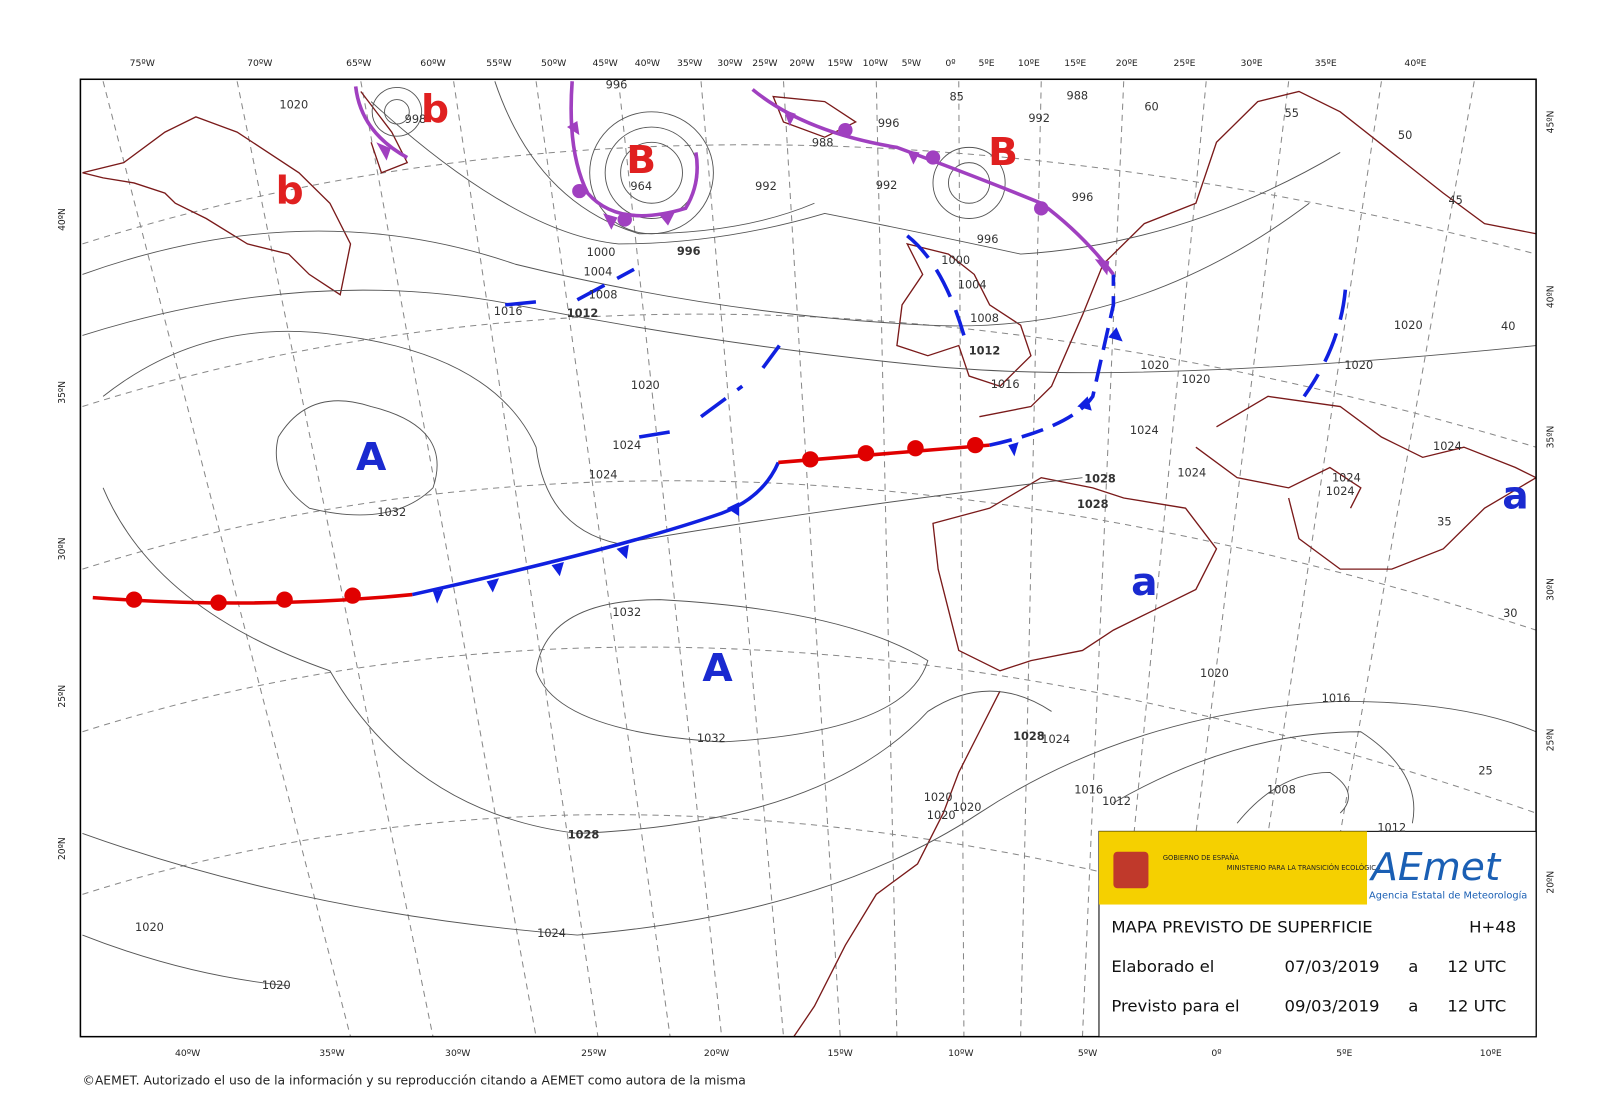  Describe the element at coordinates (1435, 867) in the screenshot. I see `logo: AEmet` at that location.